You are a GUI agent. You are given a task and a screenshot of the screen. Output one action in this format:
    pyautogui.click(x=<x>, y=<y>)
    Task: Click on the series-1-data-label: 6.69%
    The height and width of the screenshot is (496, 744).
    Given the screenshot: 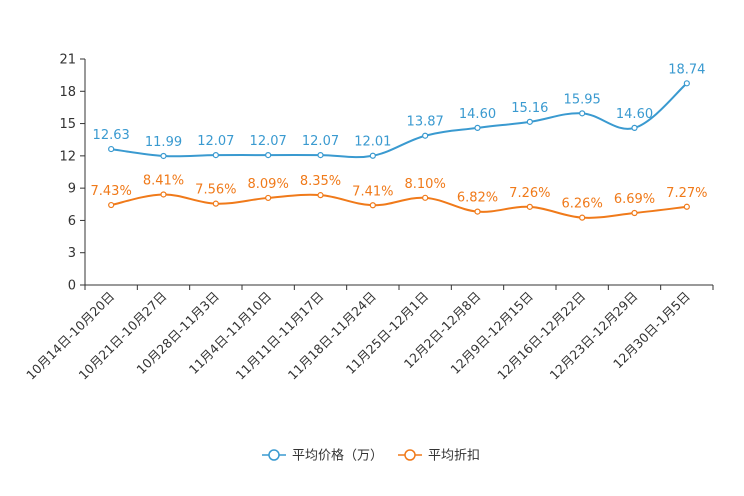 What is the action you would take?
    pyautogui.click(x=634, y=199)
    